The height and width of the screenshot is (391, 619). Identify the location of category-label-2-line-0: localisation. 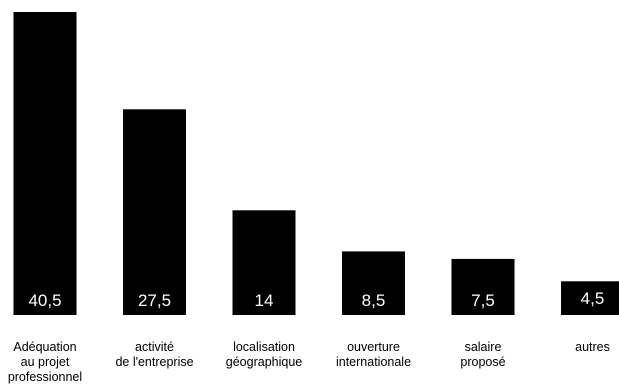
(264, 347).